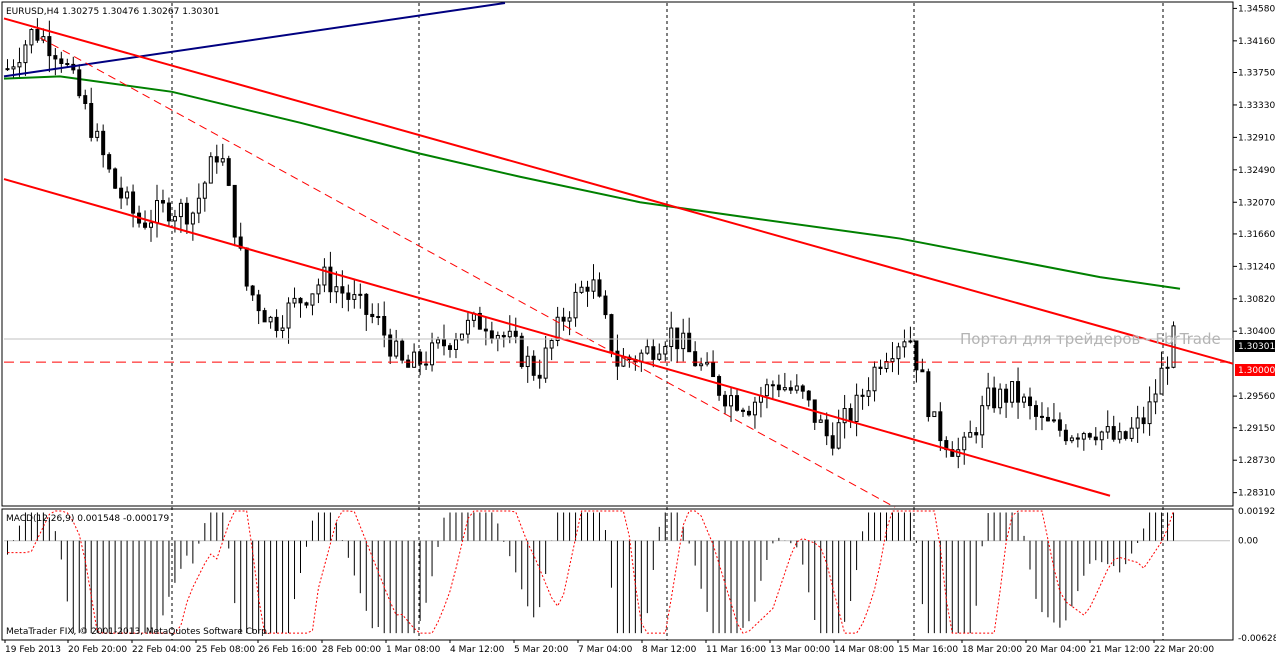 Image resolution: width=1276 pixels, height=656 pixels. What do you see at coordinates (1256, 332) in the screenshot?
I see `price-tick-label: 1.30400` at bounding box center [1256, 332].